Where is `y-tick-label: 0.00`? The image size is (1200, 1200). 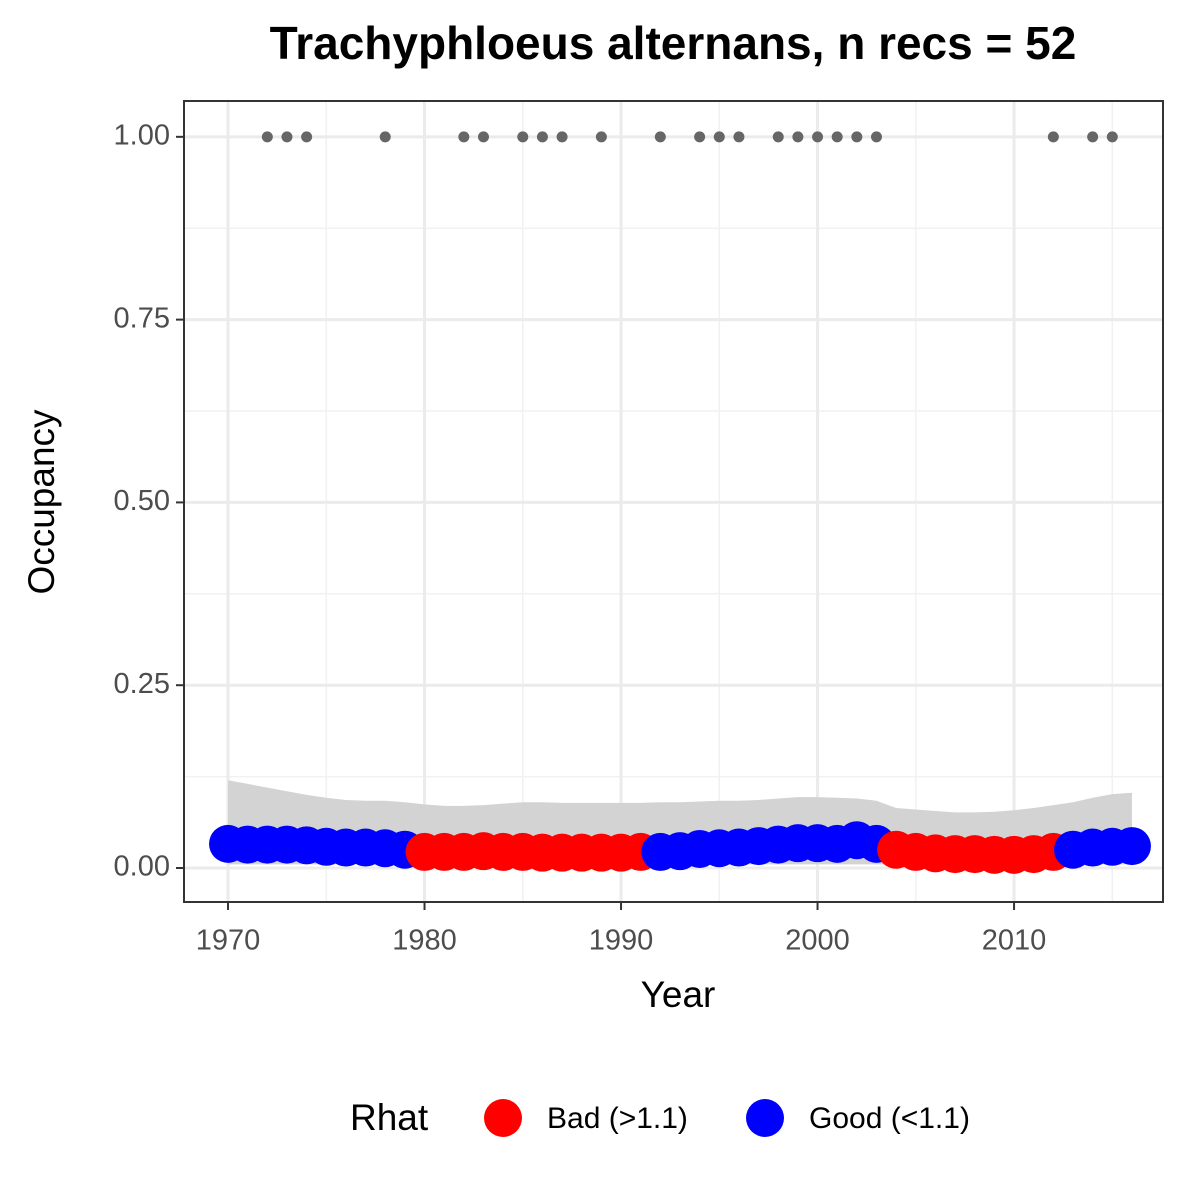
y-tick-label: 0.00 is located at coordinates (142, 867).